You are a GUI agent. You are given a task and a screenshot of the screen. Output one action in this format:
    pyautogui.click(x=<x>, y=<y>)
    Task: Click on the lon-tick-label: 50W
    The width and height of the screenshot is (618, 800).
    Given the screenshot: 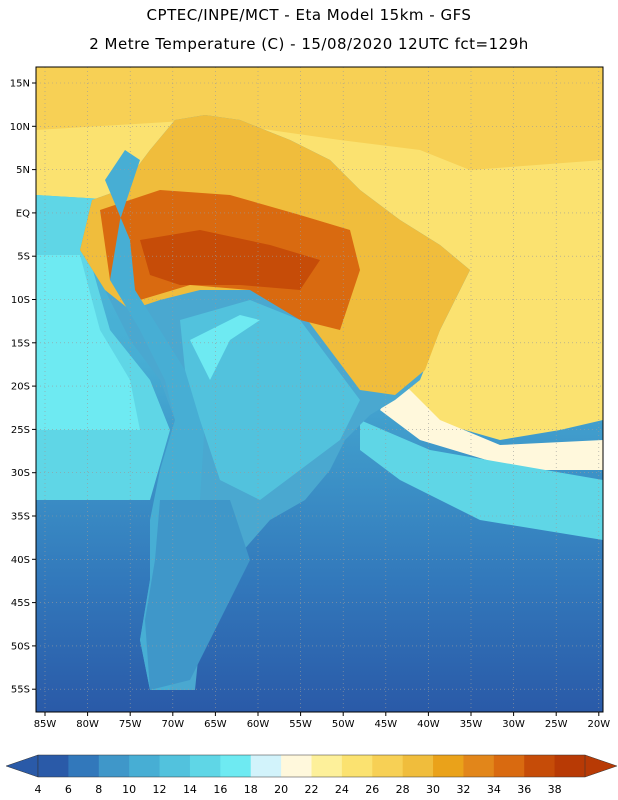 What is the action you would take?
    pyautogui.click(x=343, y=724)
    